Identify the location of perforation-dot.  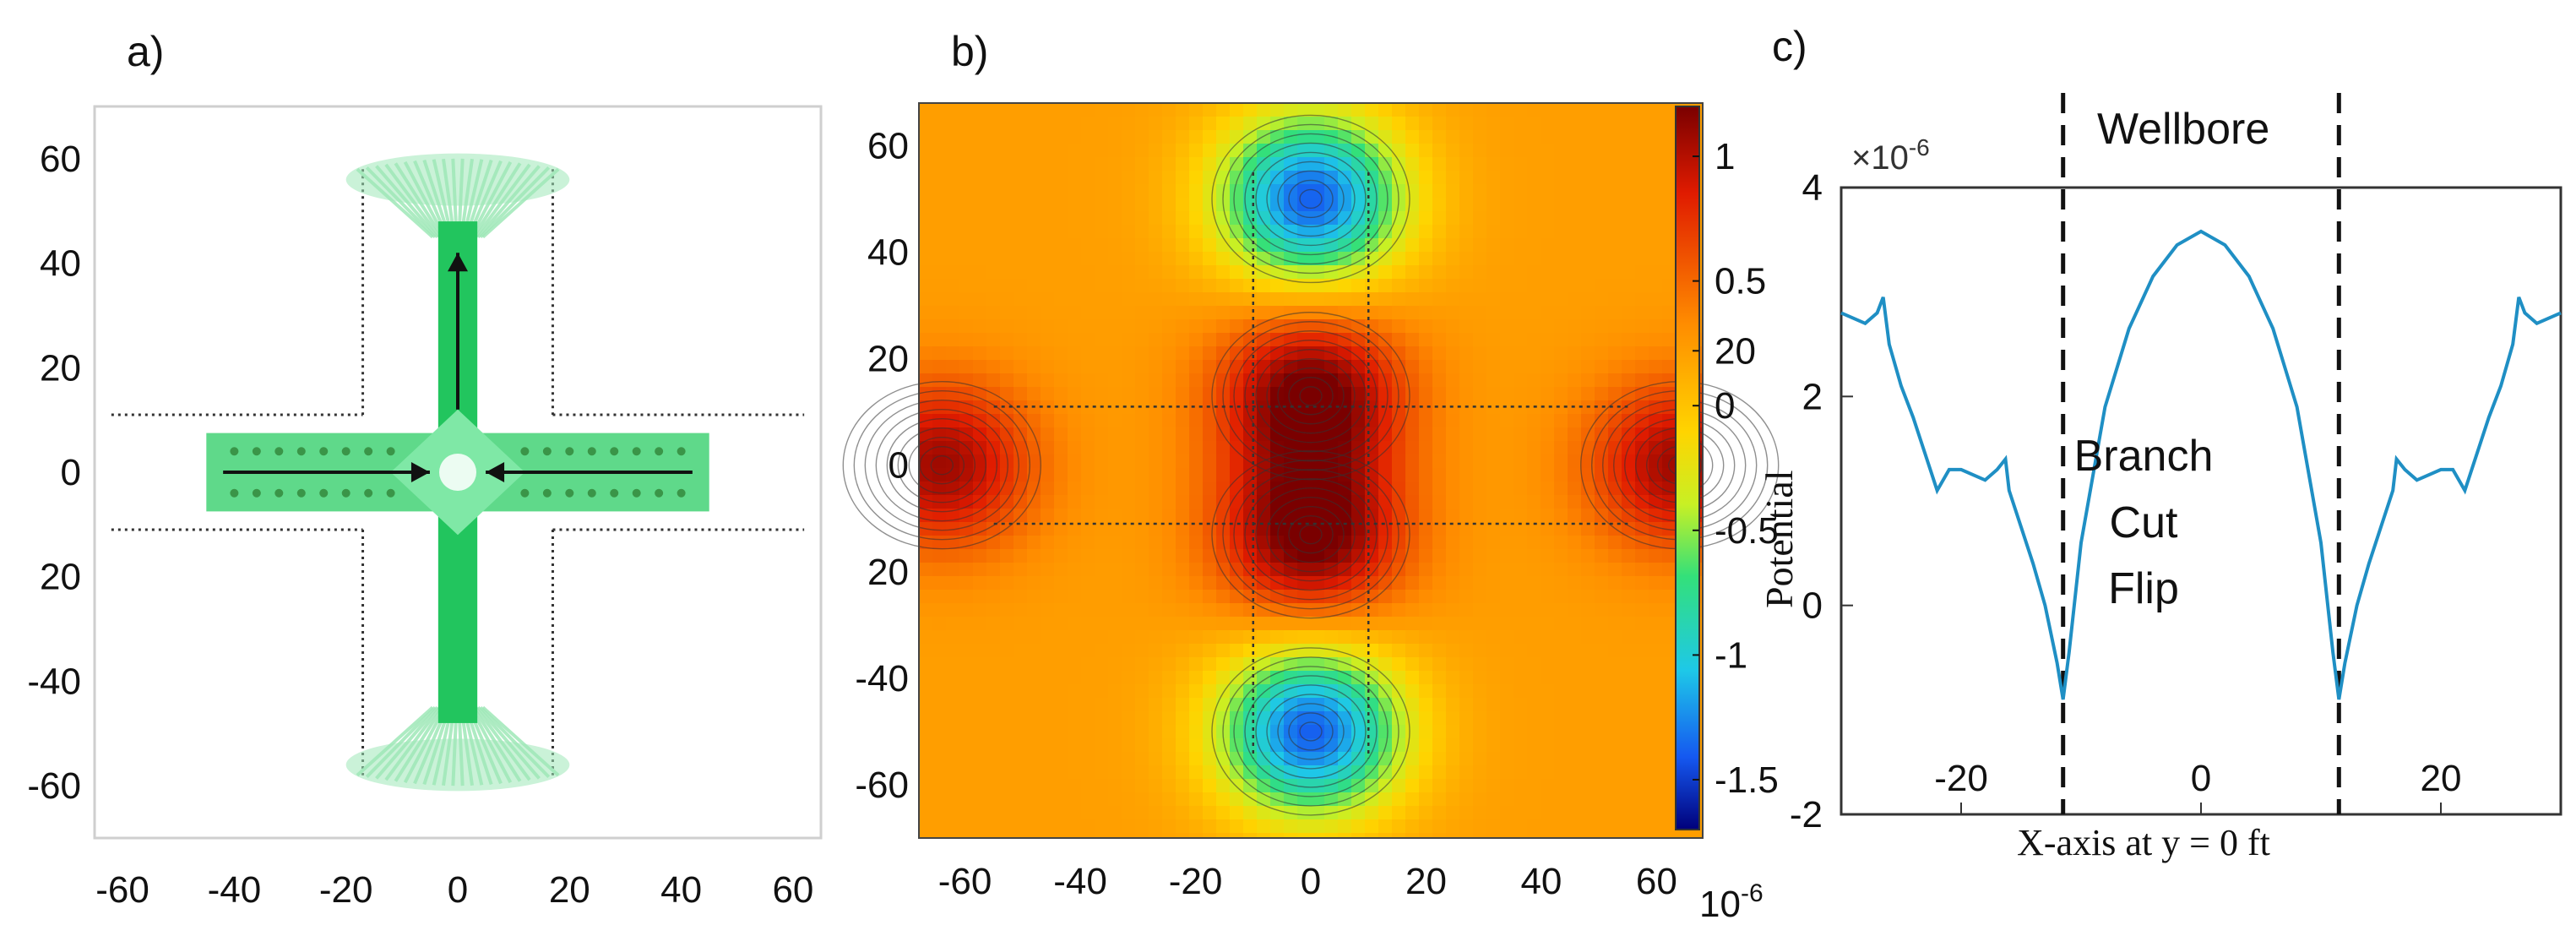
(390, 493).